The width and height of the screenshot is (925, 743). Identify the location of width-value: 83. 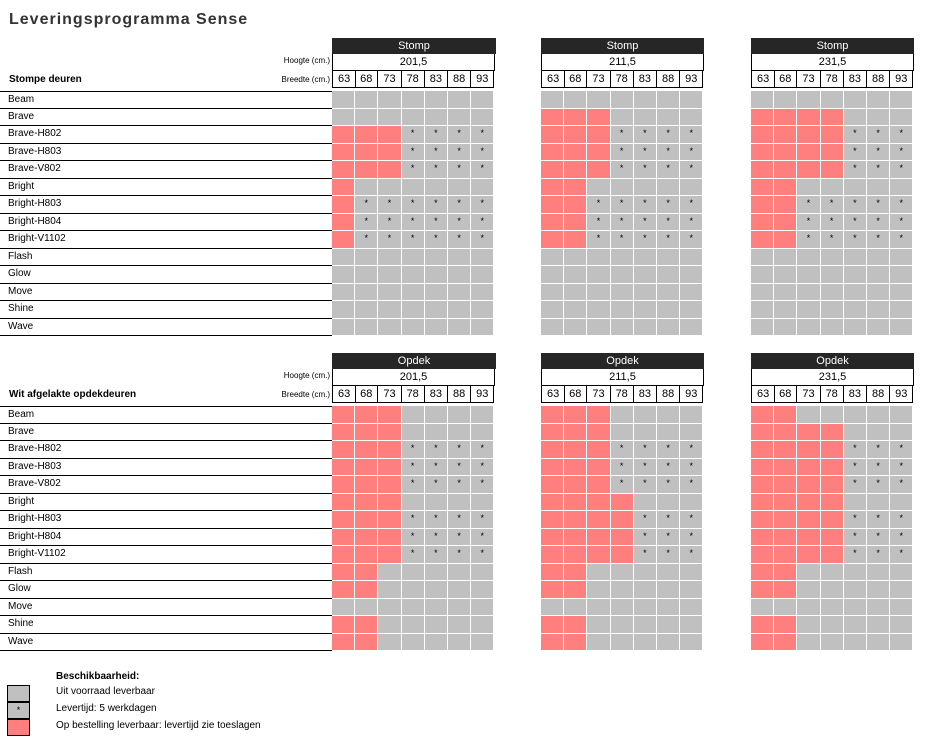
(855, 79).